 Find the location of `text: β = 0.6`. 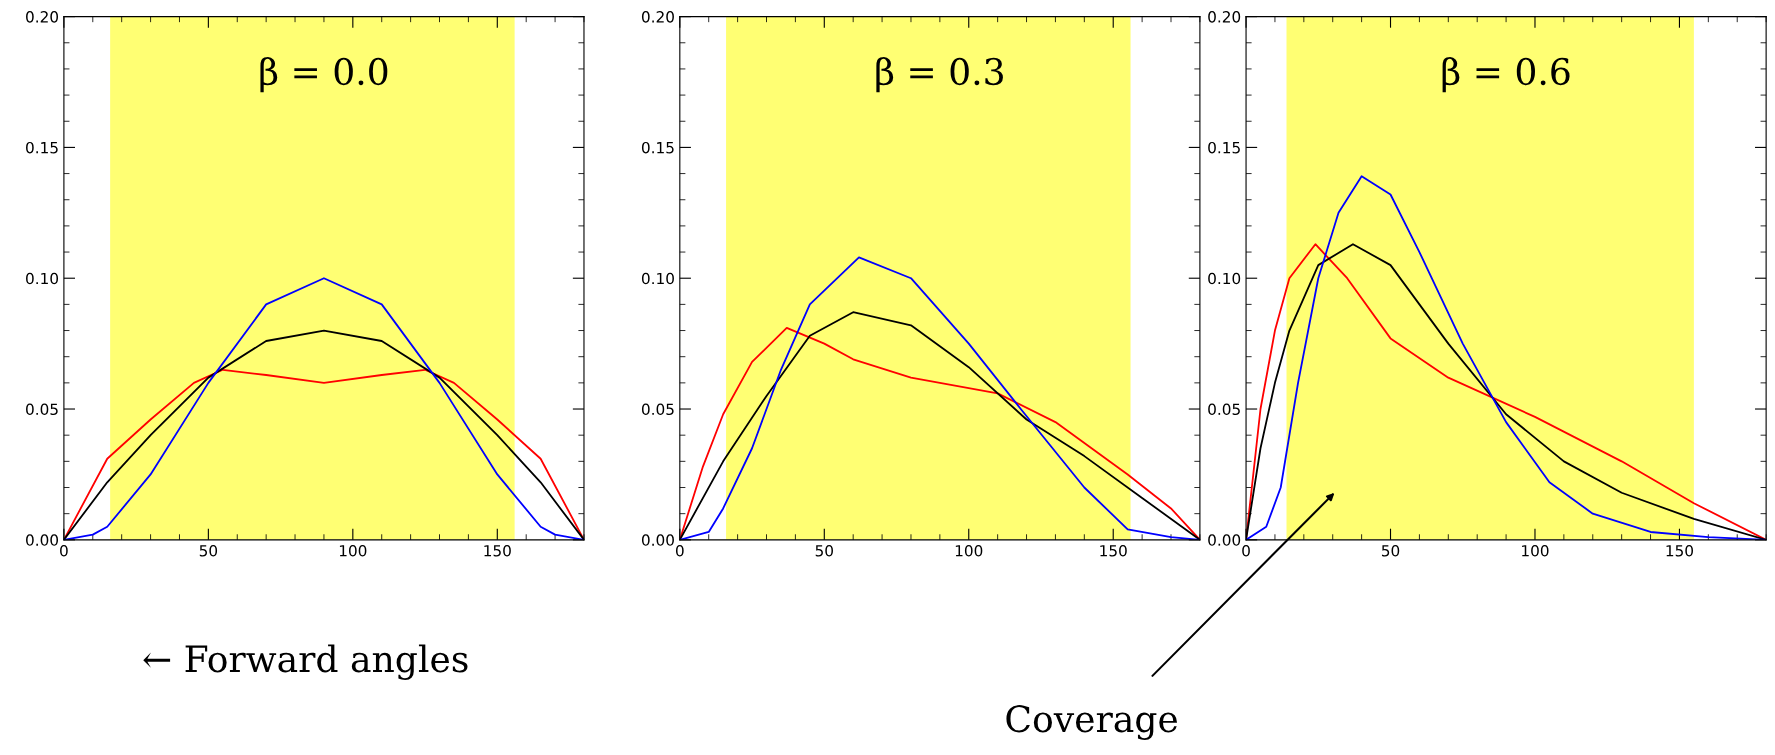

text: β = 0.6 is located at coordinates (1506, 75).